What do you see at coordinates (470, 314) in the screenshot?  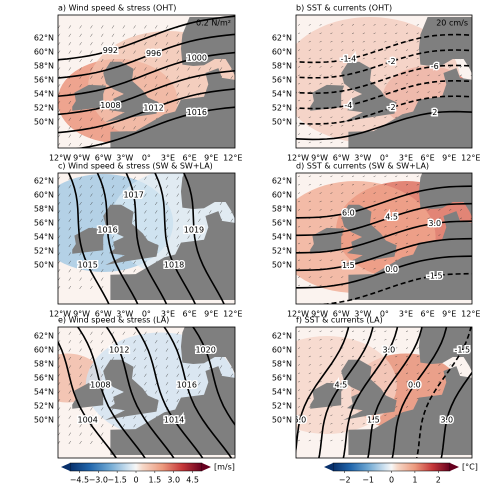 I see `lon-label: 12°E` at bounding box center [470, 314].